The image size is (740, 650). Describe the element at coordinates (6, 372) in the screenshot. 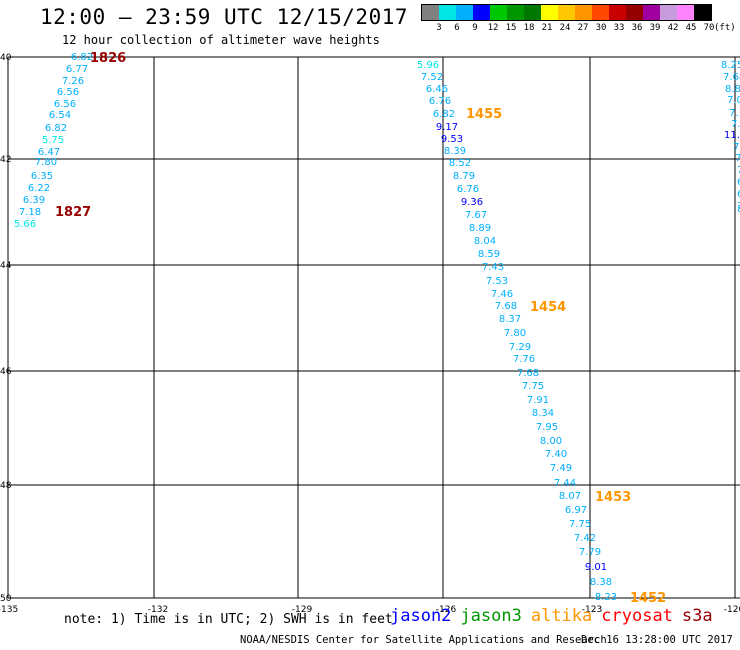

I see `y-tick-label: 46` at that location.